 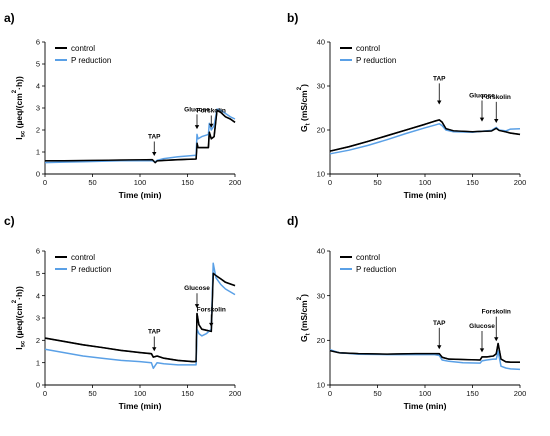 I want to click on y-tick-label: 2, so click(x=38, y=340).